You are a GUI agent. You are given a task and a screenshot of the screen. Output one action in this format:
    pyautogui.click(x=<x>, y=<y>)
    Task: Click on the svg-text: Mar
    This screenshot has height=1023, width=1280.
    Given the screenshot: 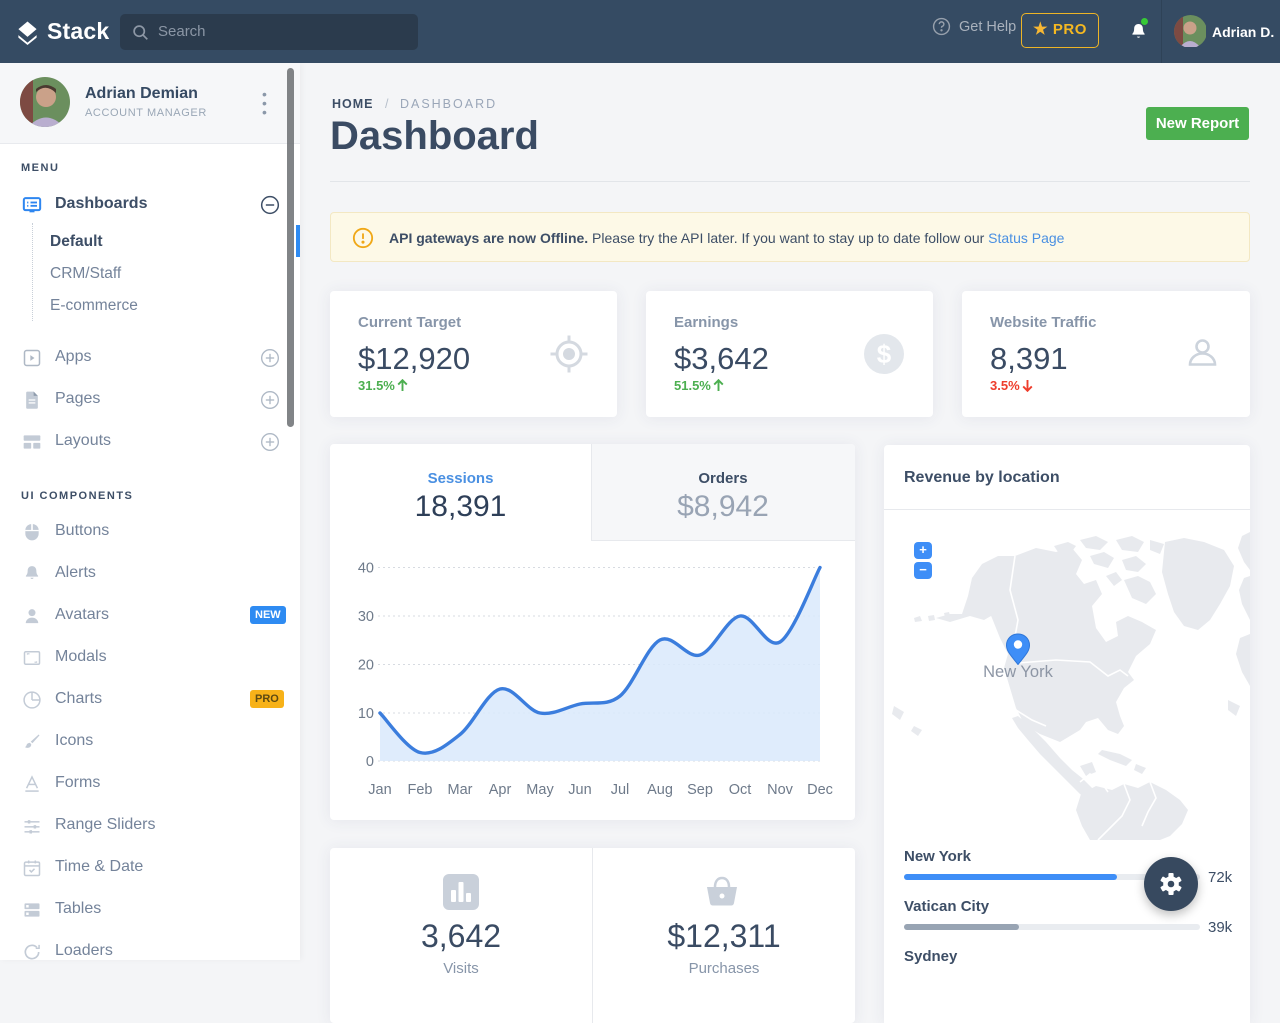 What is the action you would take?
    pyautogui.click(x=460, y=790)
    